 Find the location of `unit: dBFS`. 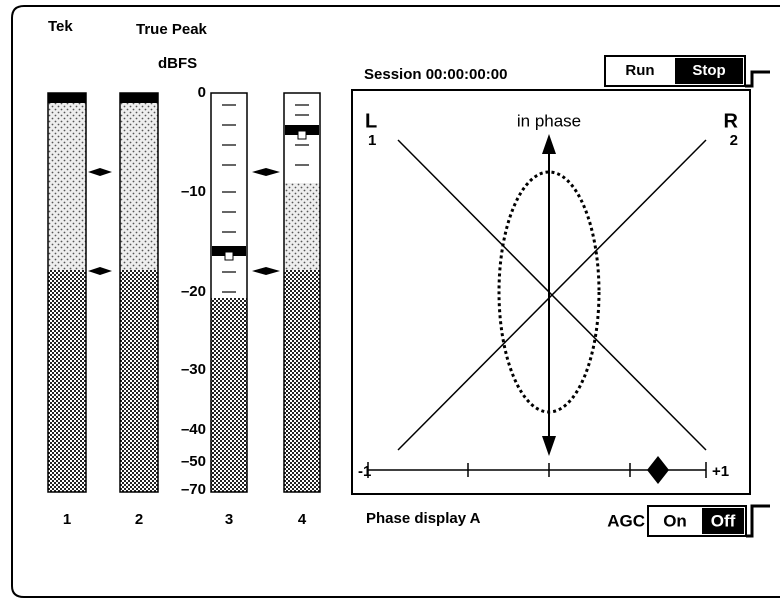

unit: dBFS is located at coordinates (177, 63).